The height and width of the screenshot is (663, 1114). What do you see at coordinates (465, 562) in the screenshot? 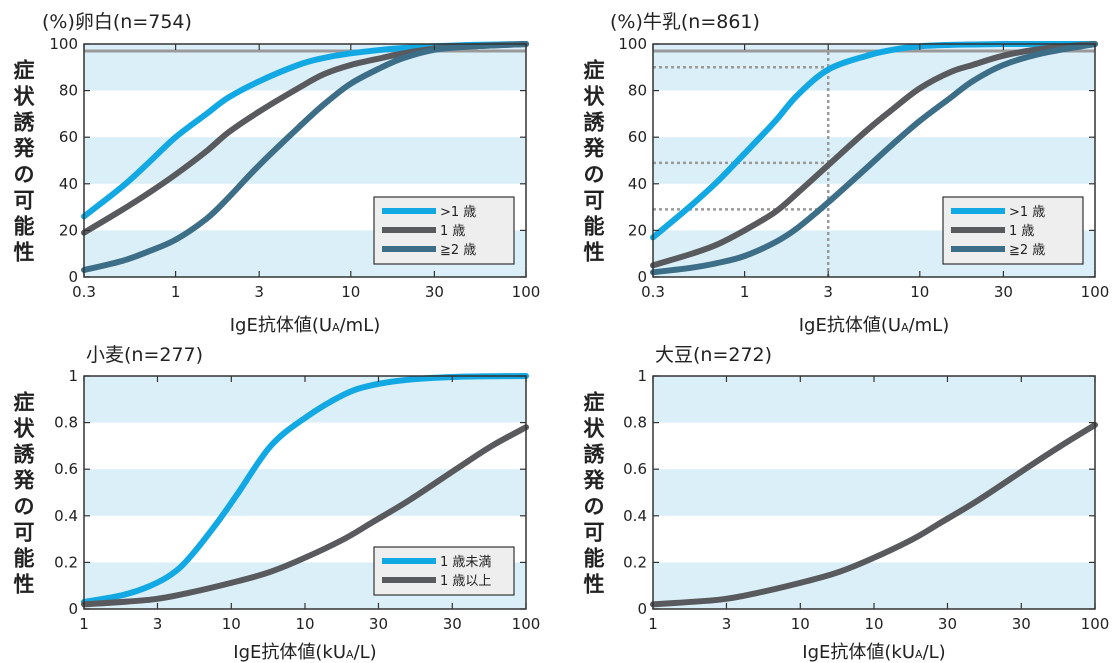
I see `legend-label-1: 1 歳未満` at bounding box center [465, 562].